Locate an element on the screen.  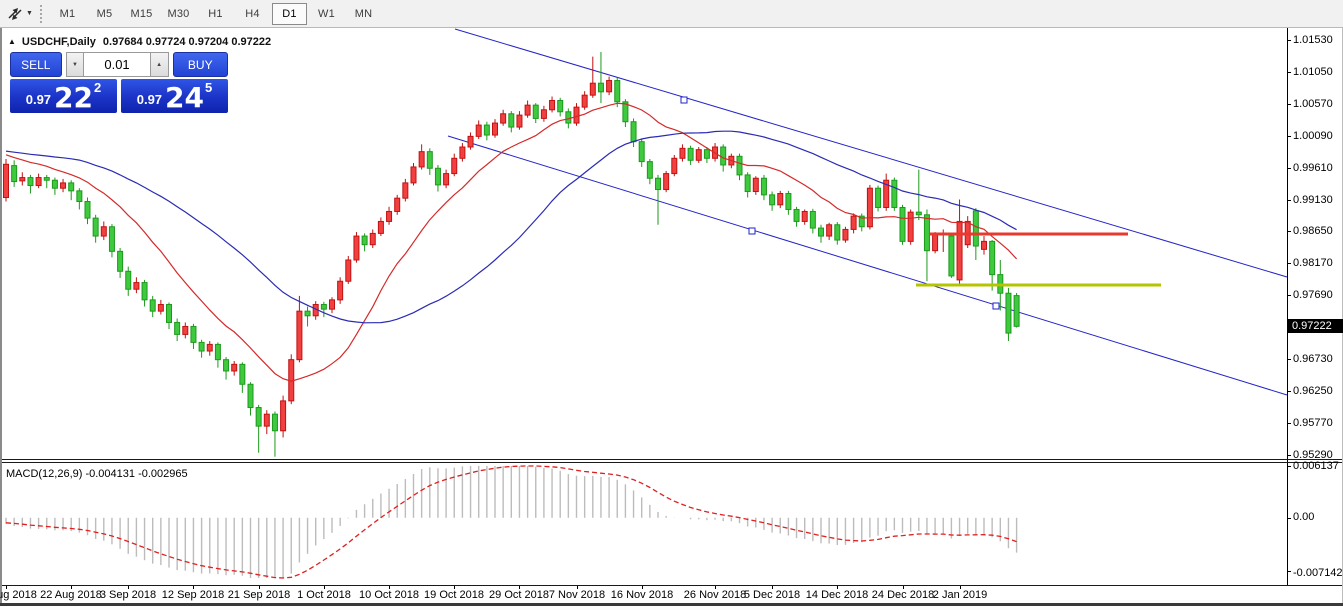
symbol-period-label: USDCHF,Daily is located at coordinates (58, 41).